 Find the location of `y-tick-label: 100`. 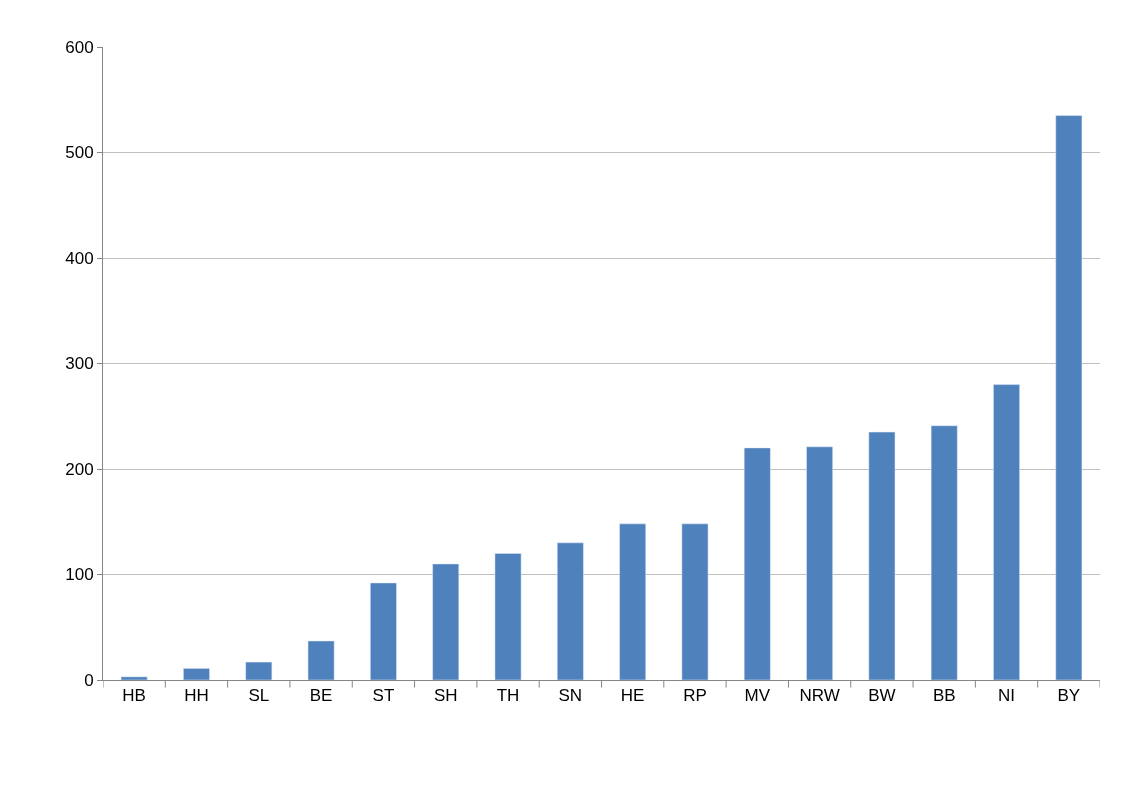

y-tick-label: 100 is located at coordinates (79, 575).